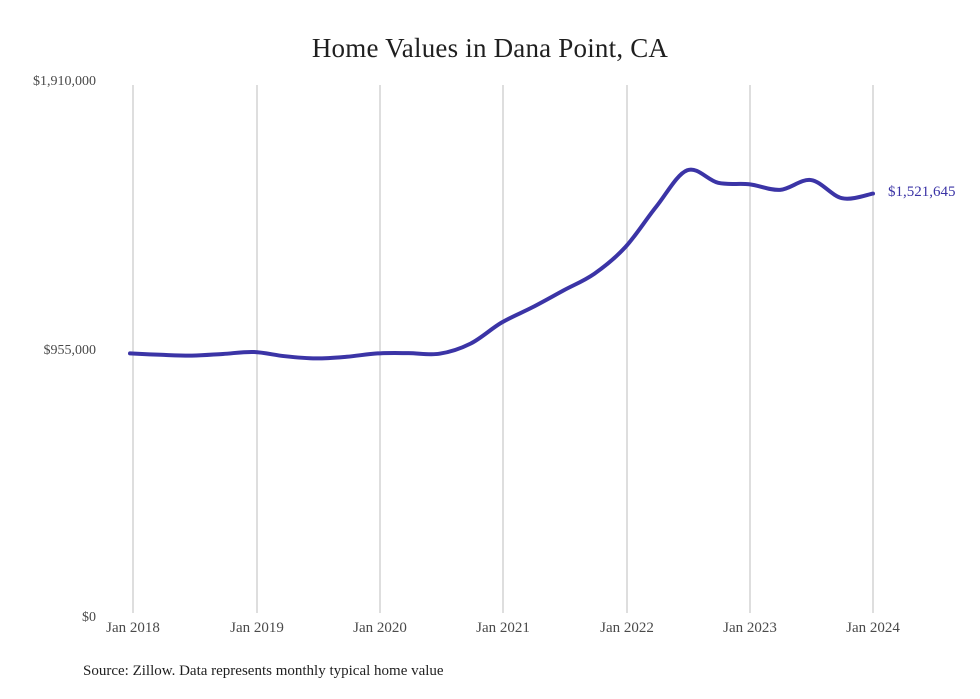 This screenshot has height=699, width=980. What do you see at coordinates (922, 191) in the screenshot?
I see `end-value-label: $1,521,645` at bounding box center [922, 191].